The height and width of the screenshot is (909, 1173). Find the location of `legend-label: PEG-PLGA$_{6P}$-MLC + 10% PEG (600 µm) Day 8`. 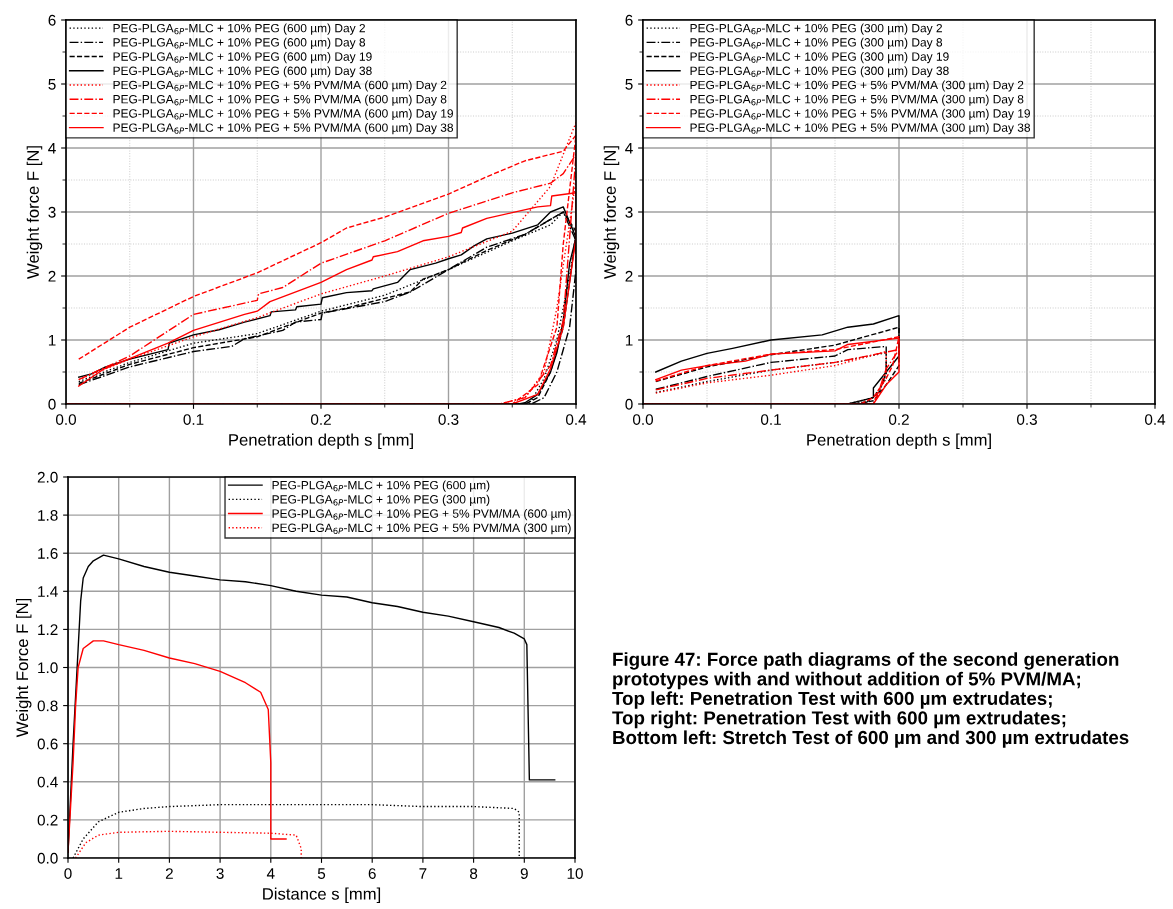

legend-label: PEG-PLGA$_{6P}$-MLC + 10% PEG (600 µm) Day 8 is located at coordinates (239, 43).